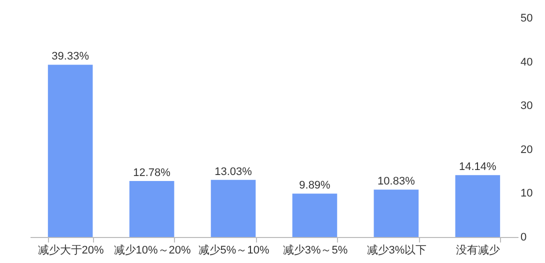 This screenshot has width=545, height=263. I want to click on y-tick-label: 10, so click(526, 194).